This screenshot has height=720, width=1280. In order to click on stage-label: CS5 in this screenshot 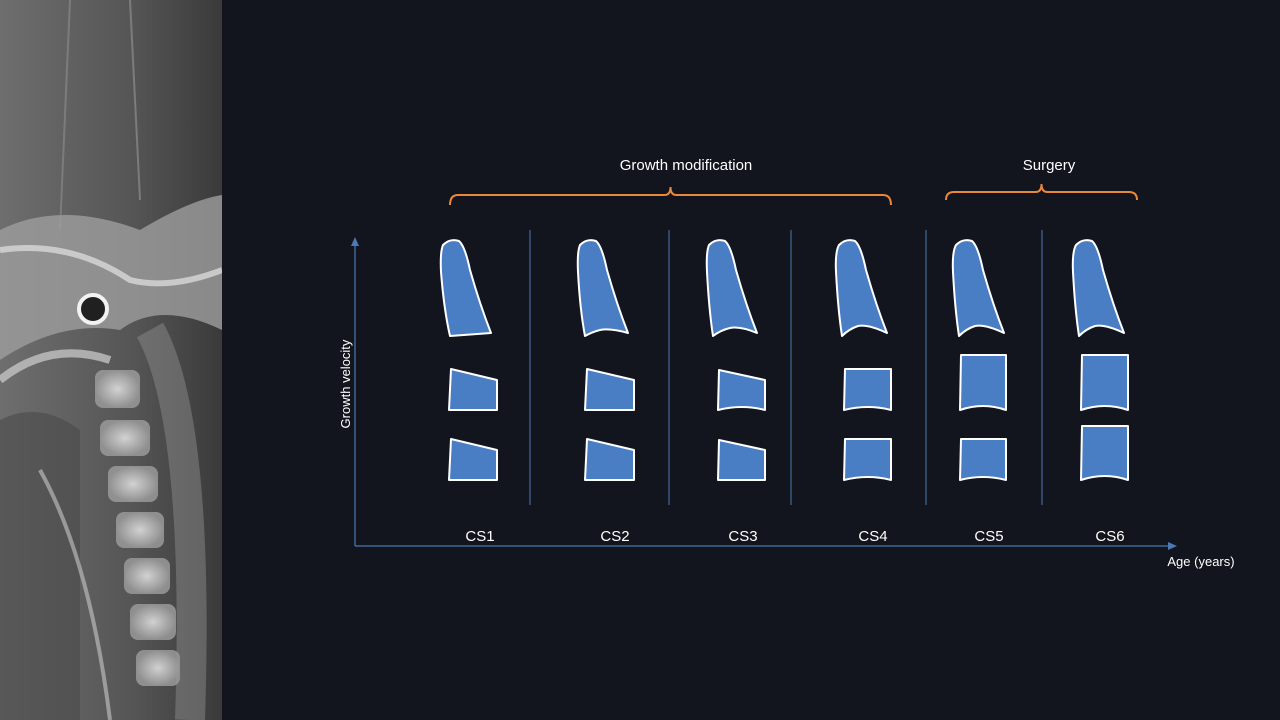, I will do `click(988, 536)`.